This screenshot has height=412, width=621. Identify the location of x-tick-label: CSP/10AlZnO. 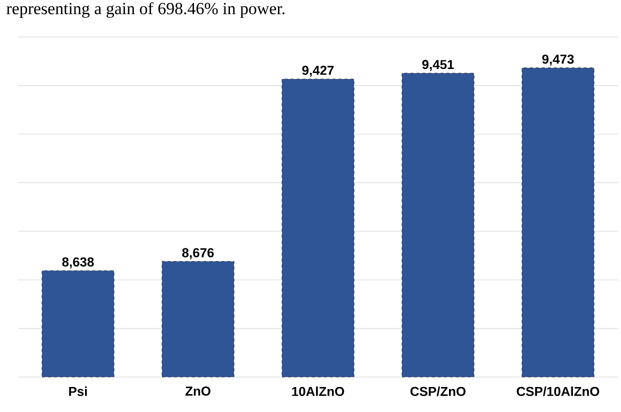
(558, 391).